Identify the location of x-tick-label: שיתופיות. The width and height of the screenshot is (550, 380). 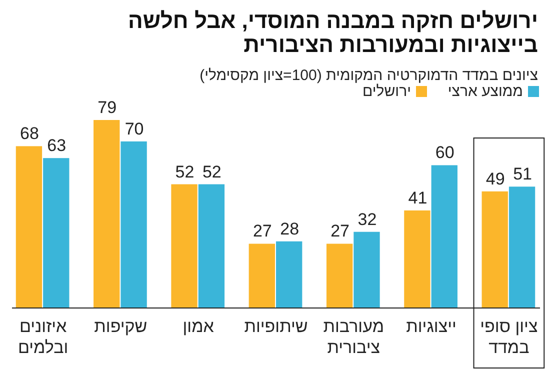
(276, 326).